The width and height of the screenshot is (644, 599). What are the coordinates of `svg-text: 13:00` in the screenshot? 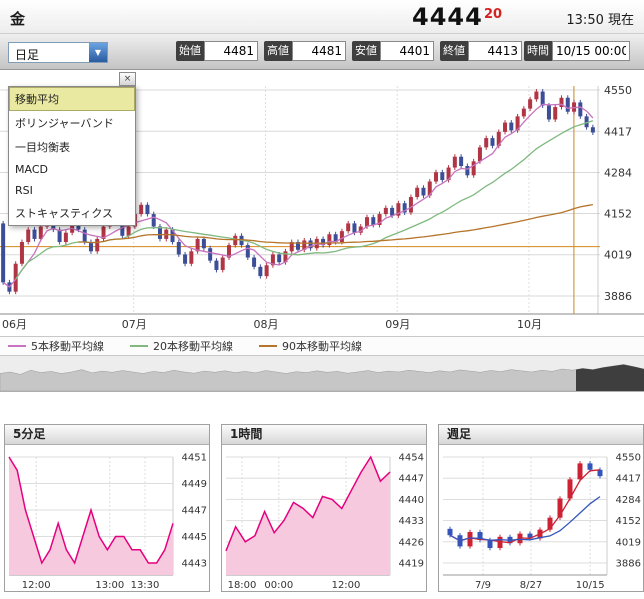 It's located at (109, 585).